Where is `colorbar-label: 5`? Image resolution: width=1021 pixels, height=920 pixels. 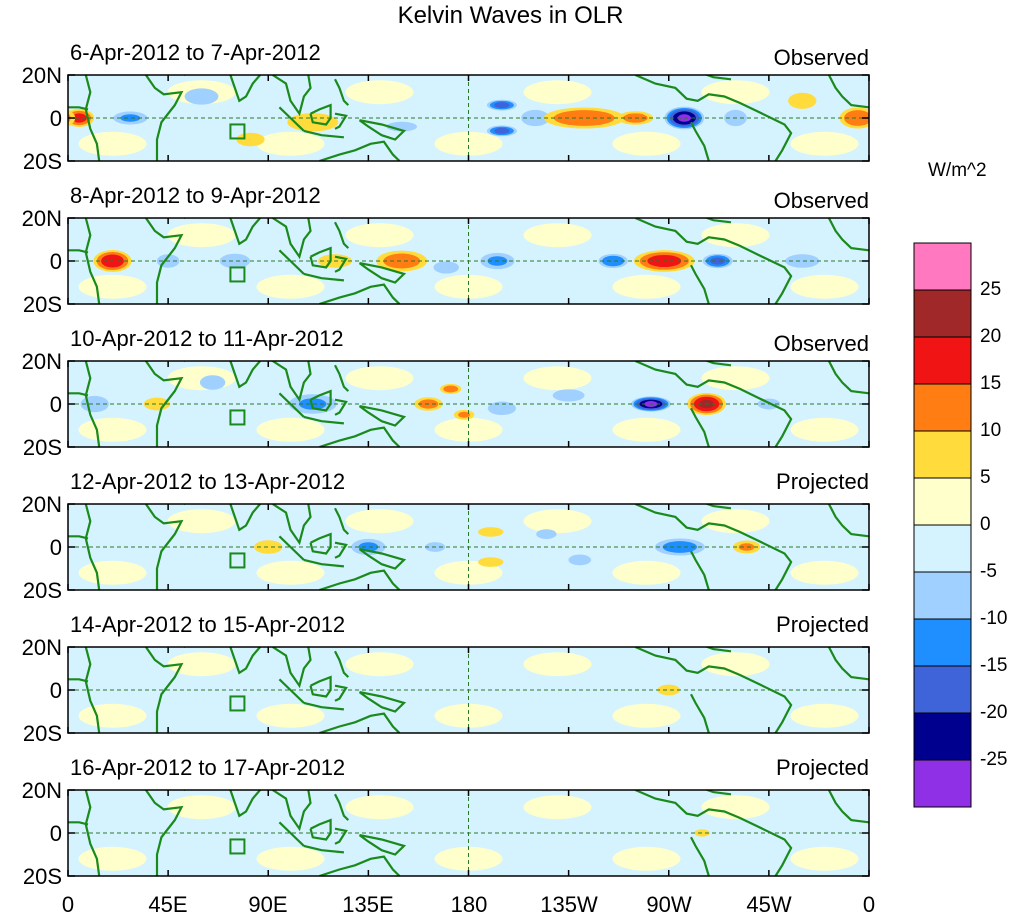
colorbar-label: 5 is located at coordinates (985, 477).